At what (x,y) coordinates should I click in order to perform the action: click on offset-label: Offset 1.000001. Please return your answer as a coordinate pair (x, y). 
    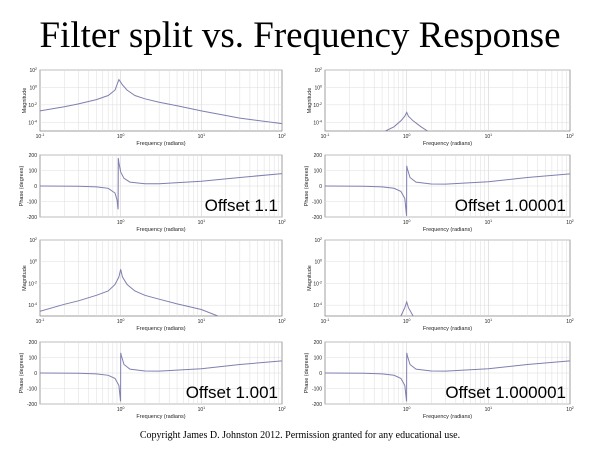
    Looking at the image, I should click on (505, 392).